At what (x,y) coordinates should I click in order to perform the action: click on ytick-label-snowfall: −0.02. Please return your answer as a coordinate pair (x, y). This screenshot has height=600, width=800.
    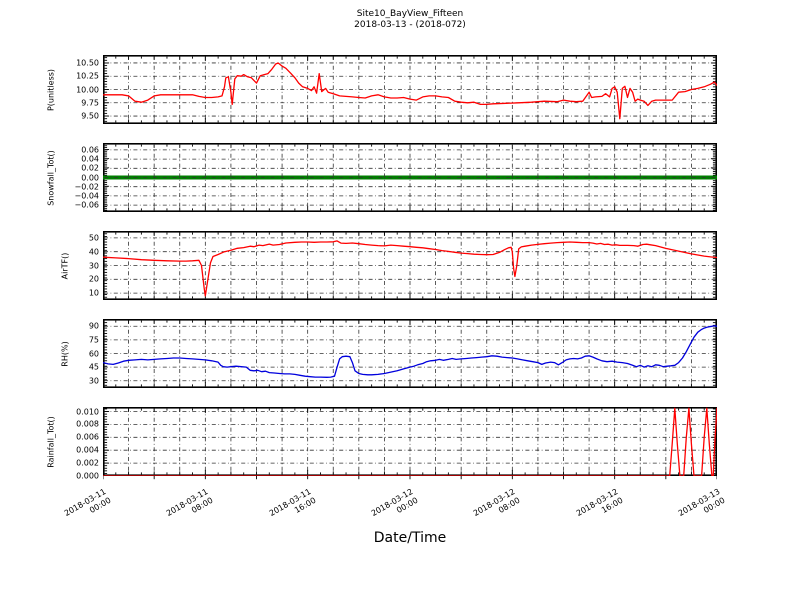
    Looking at the image, I should click on (86, 187).